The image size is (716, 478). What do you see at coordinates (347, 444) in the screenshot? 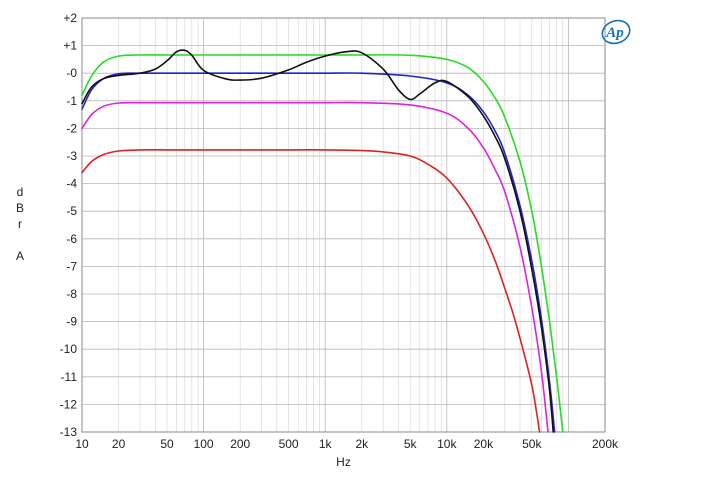
I see `x-tick-labels: 10 20 50 100 200 500 1k 2k 5k 10k 20k 50k 200k` at bounding box center [347, 444].